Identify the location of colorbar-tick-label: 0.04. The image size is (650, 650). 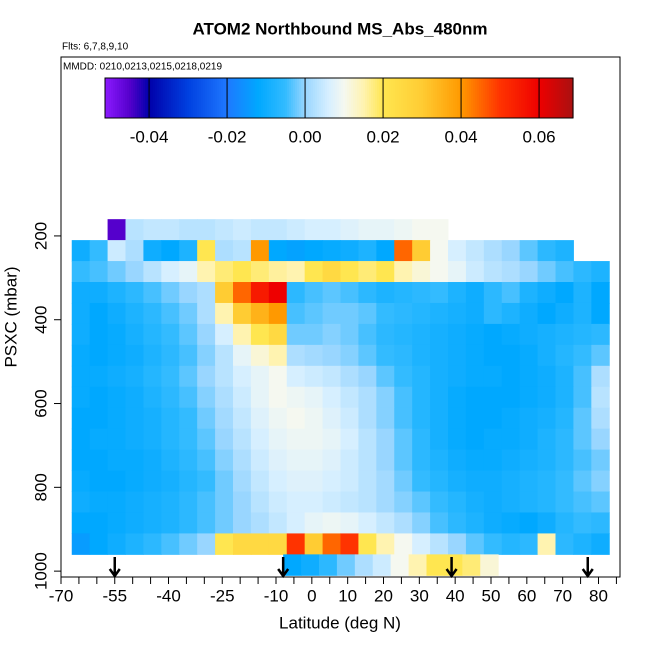
(461, 136).